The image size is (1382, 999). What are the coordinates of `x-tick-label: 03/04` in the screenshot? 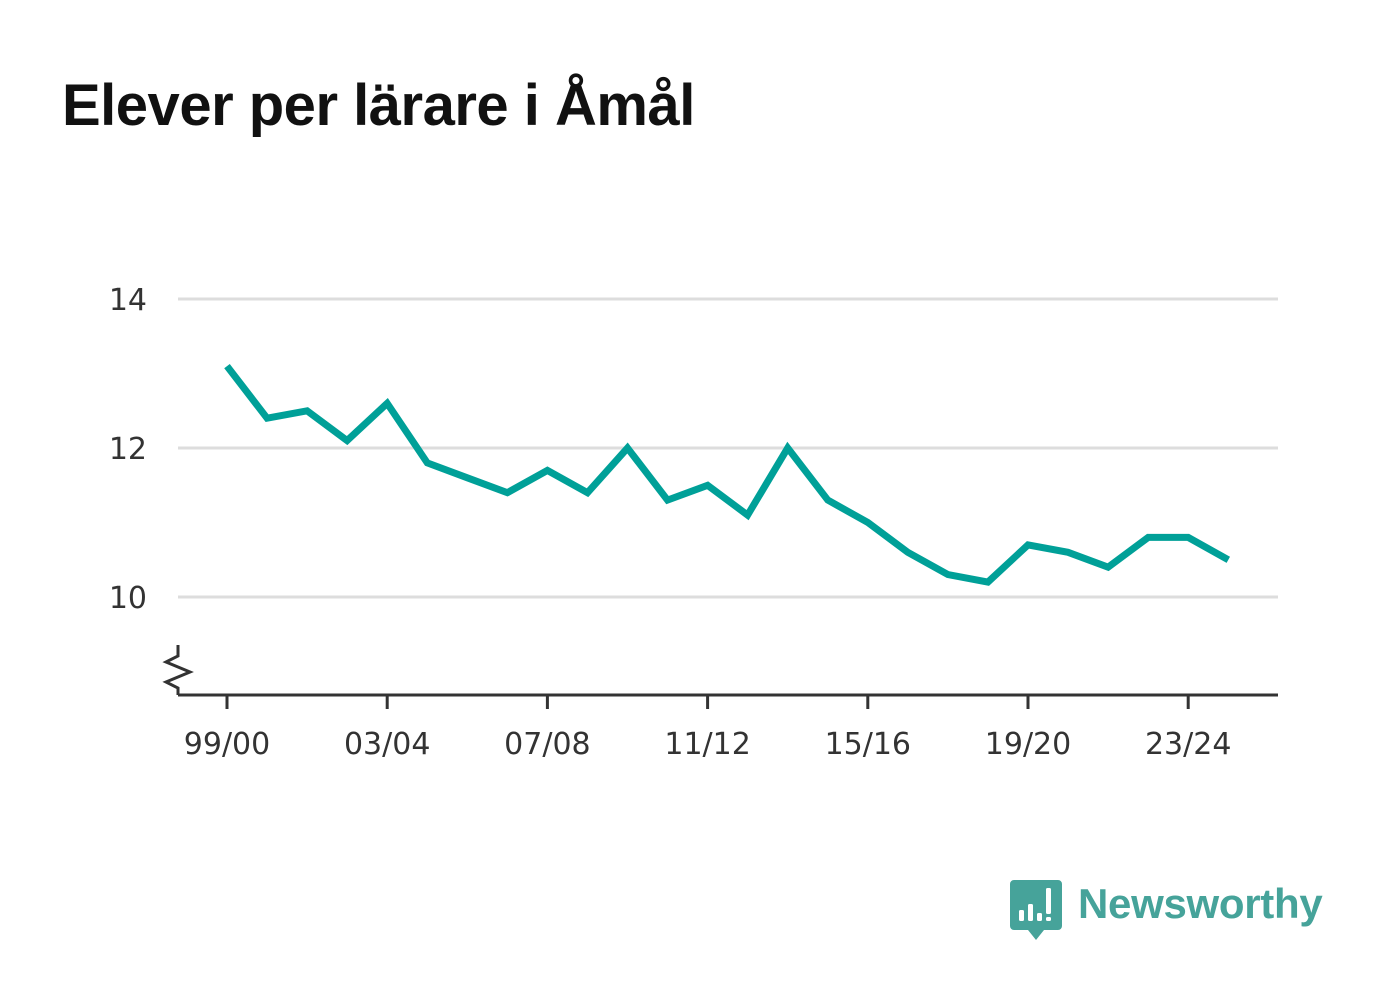 It's located at (387, 744).